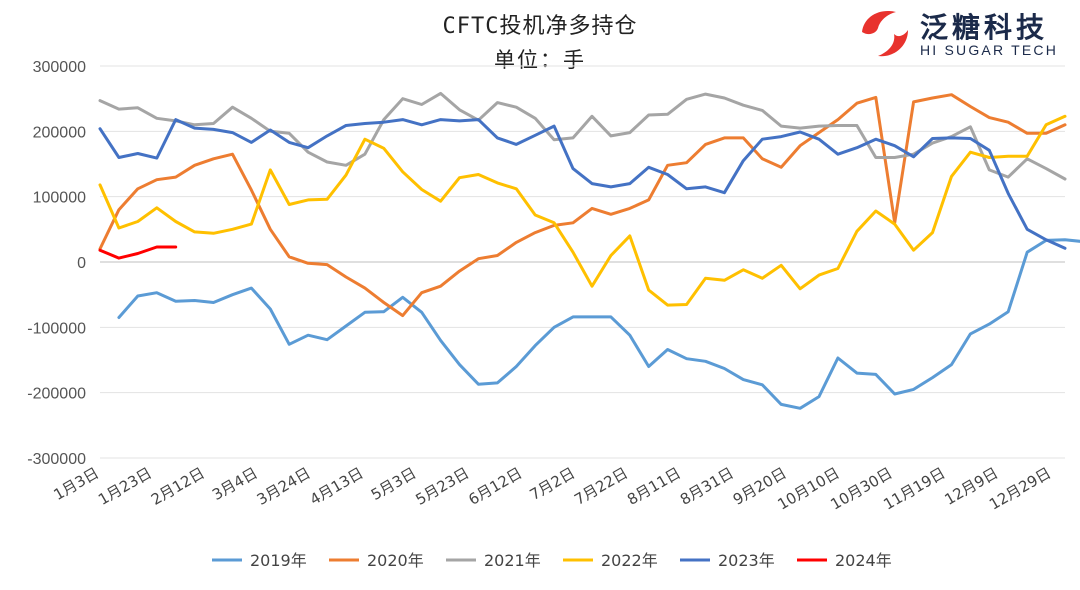  What do you see at coordinates (59, 132) in the screenshot?
I see `y-tick-label: 200000` at bounding box center [59, 132].